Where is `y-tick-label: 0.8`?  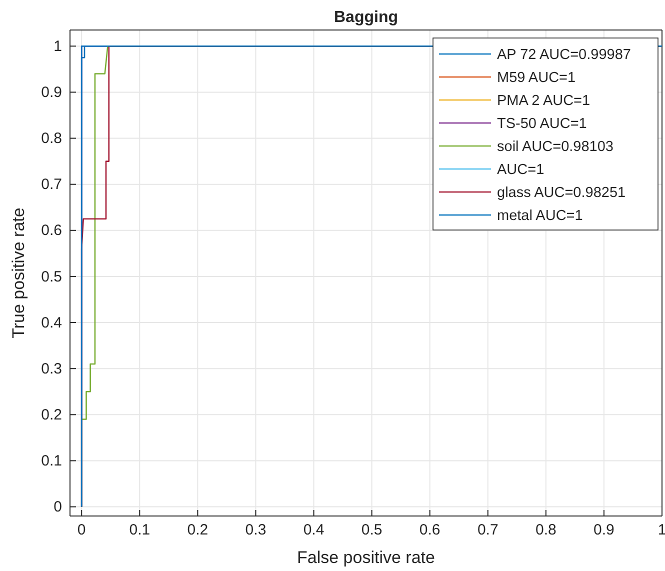
y-tick-label: 0.8 is located at coordinates (51, 139).